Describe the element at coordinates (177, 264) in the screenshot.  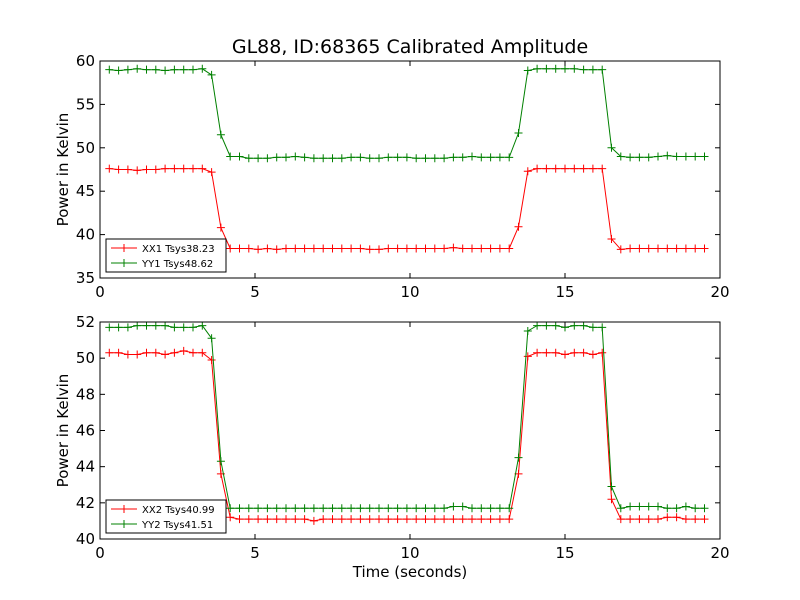
I see `legend-label: YY1 Tsys48.62` at that location.